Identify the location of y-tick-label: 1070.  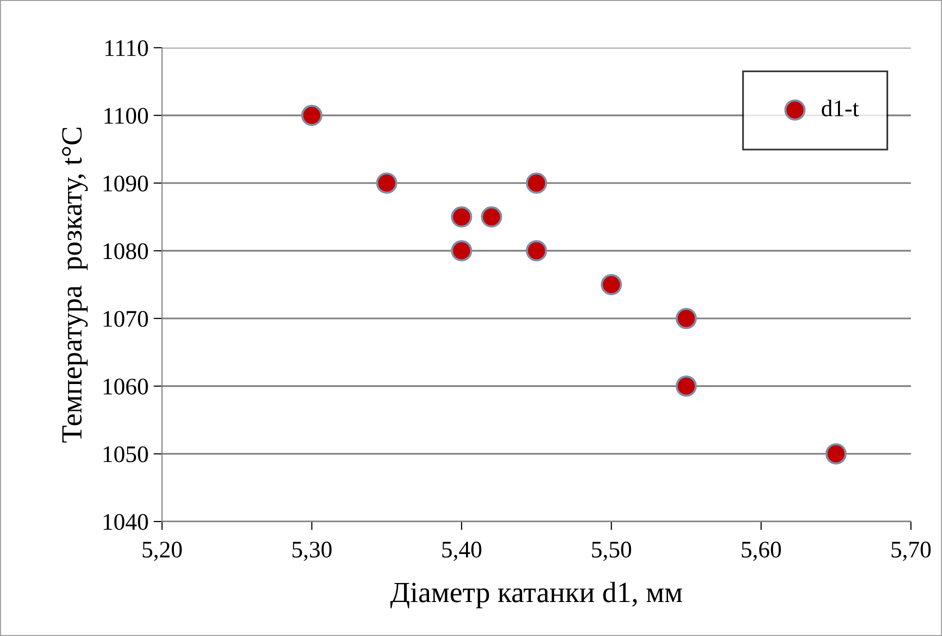
(126, 318).